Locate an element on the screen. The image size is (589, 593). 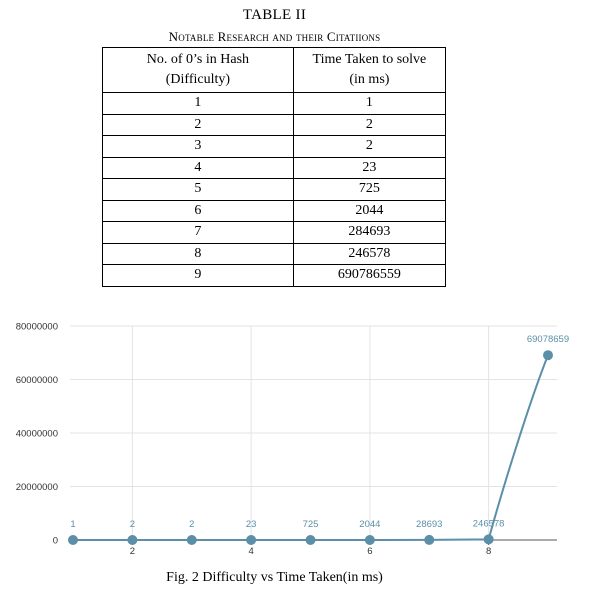
data-label: 725 is located at coordinates (311, 524).